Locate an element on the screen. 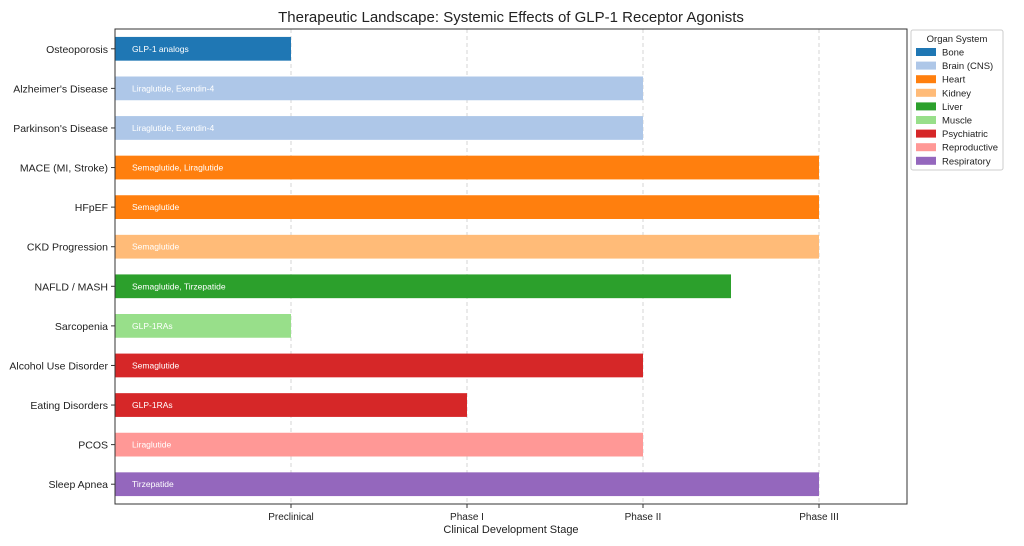  y-tick-label: Osteoporosis is located at coordinates (77, 50).